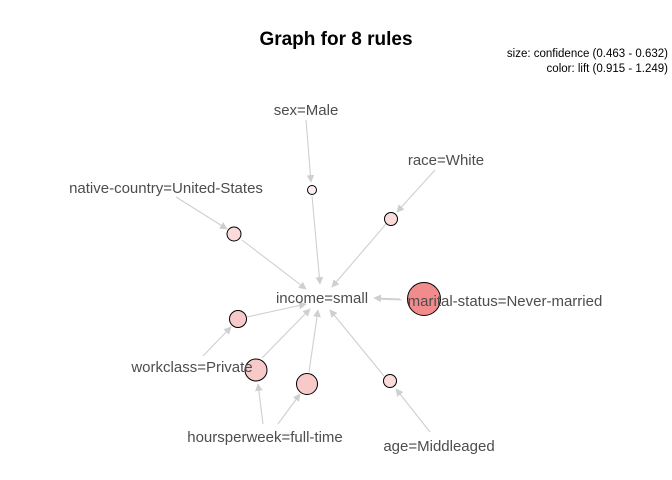 The image size is (672, 480). What do you see at coordinates (424, 299) in the screenshot?
I see `rule-node-marital` at bounding box center [424, 299].